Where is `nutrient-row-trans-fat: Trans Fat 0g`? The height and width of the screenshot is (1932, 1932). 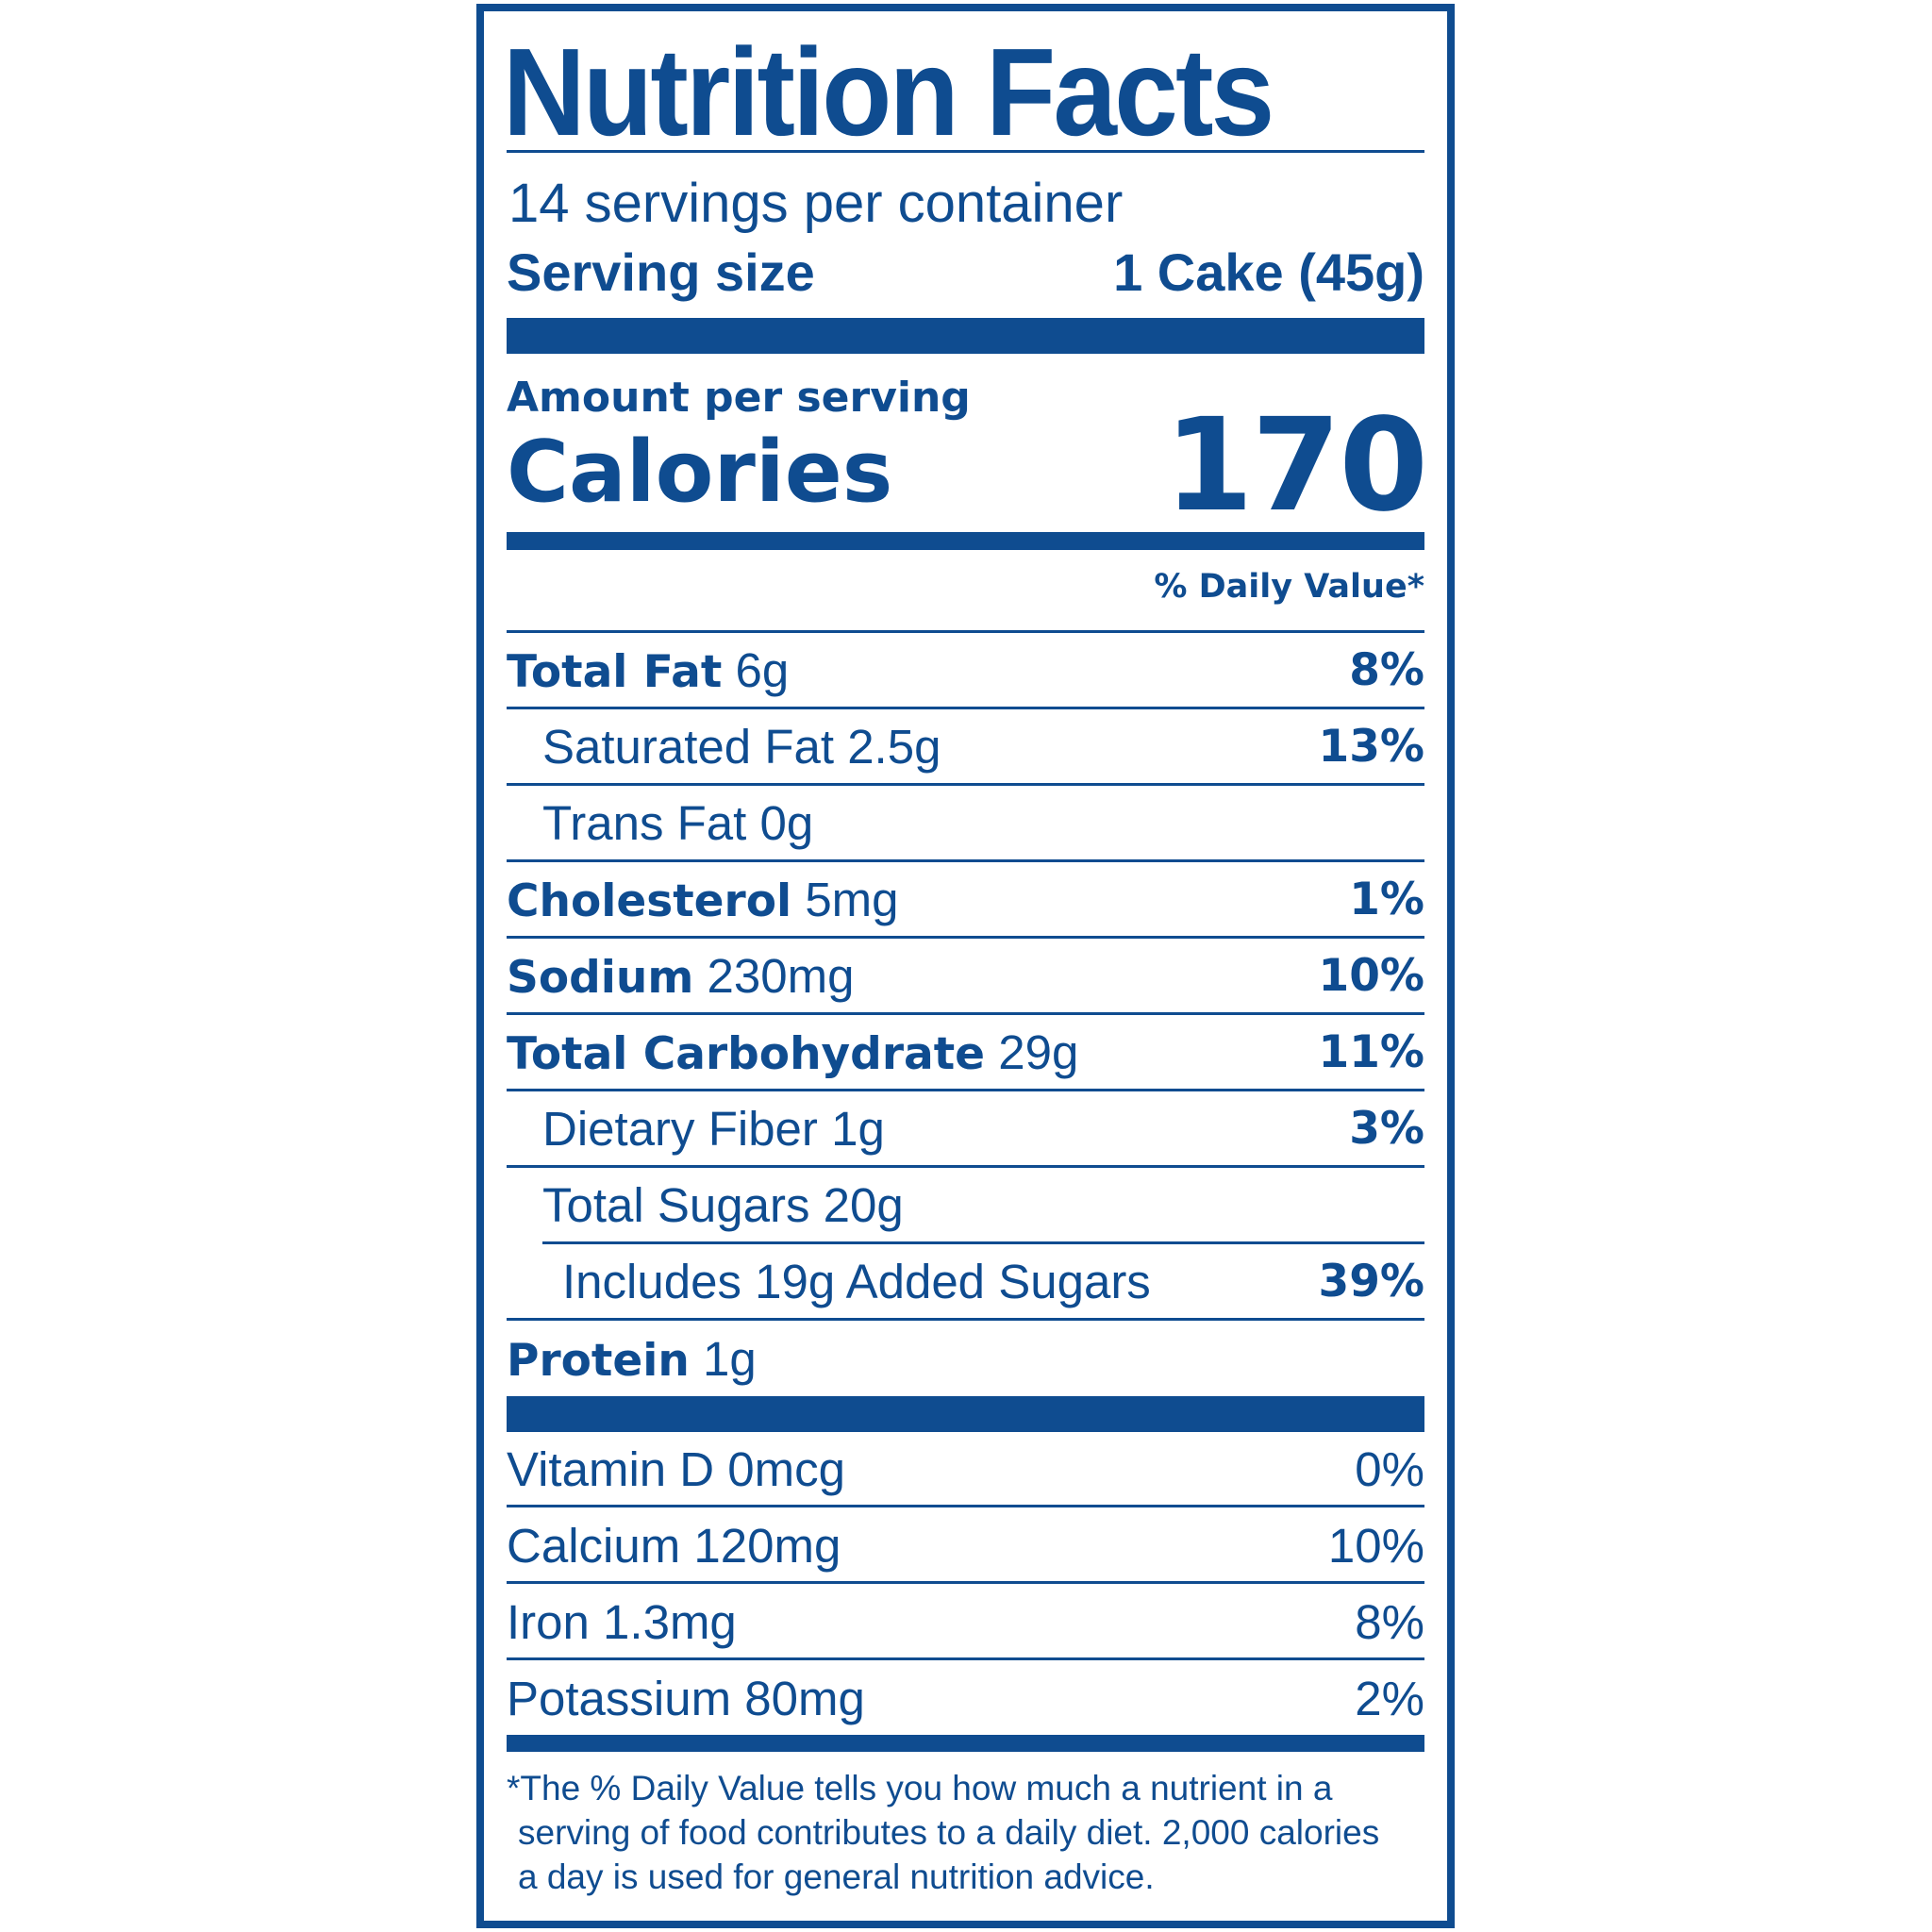
nutrient-row-trans-fat: Trans Fat 0g is located at coordinates (983, 822).